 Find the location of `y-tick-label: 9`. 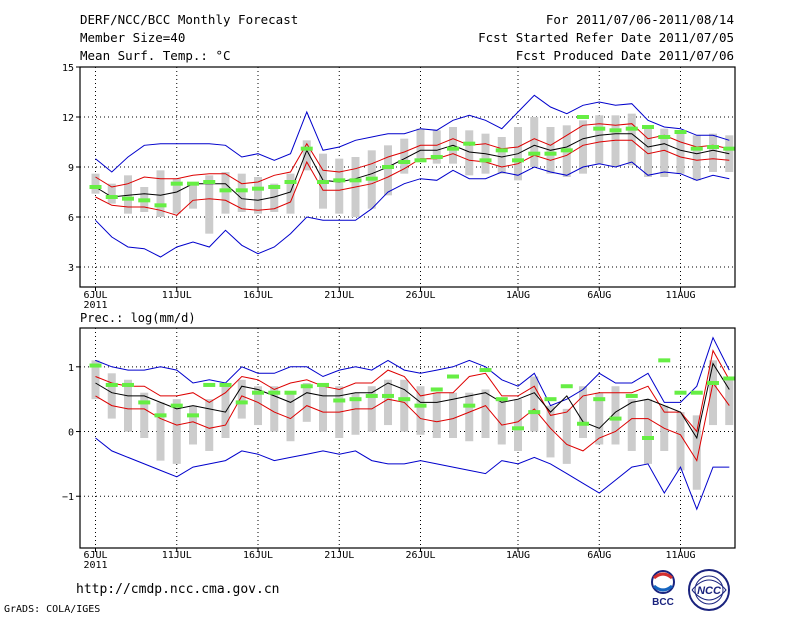

y-tick-label: 9 is located at coordinates (71, 168).